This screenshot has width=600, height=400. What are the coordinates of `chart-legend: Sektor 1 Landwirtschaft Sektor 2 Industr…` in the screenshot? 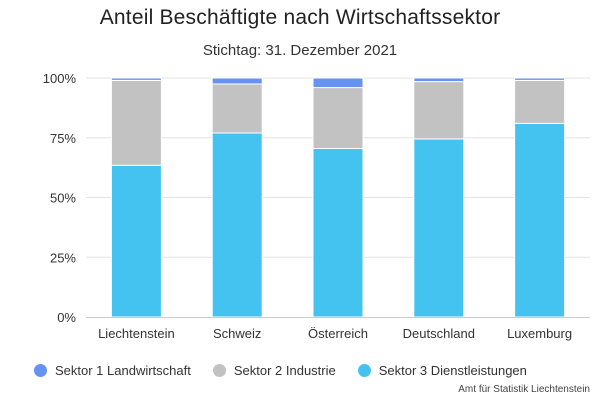 It's located at (291, 370).